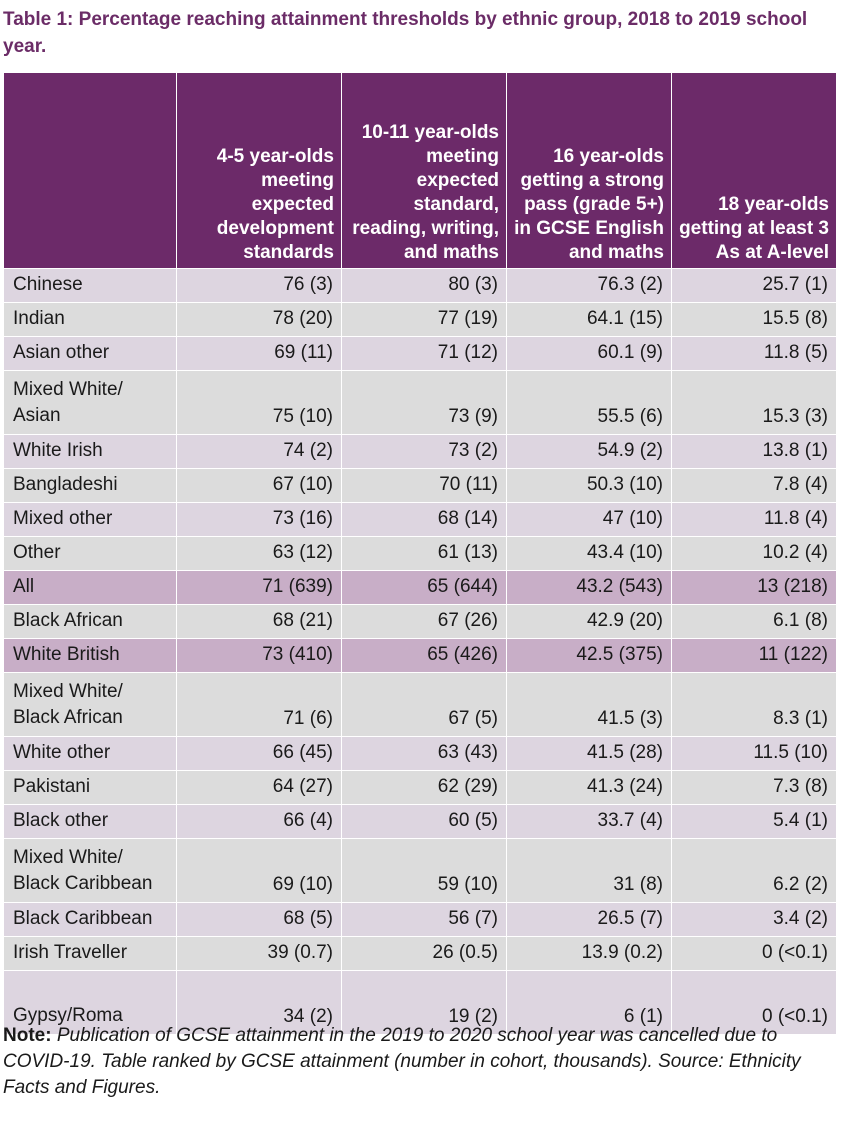 The image size is (850, 1126). What do you see at coordinates (90, 787) in the screenshot?
I see `ethnic-group-cell: Pakistani` at bounding box center [90, 787].